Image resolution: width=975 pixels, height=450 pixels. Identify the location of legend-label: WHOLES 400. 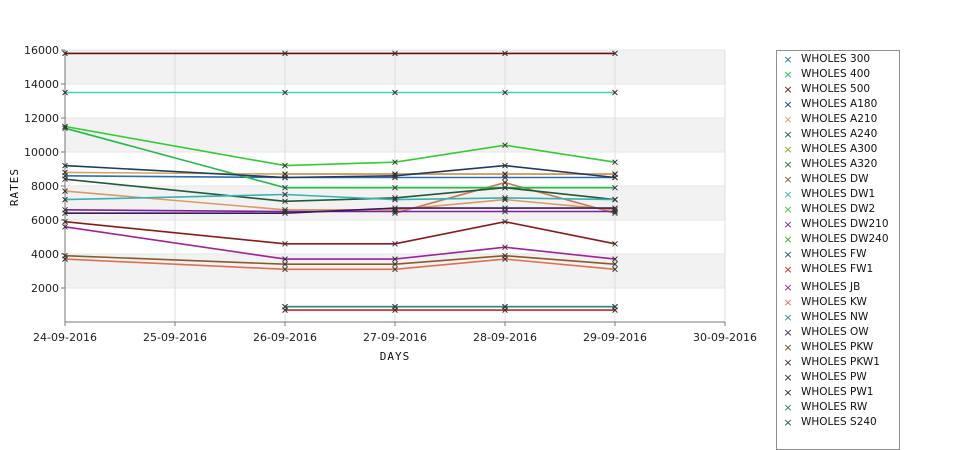
(836, 74).